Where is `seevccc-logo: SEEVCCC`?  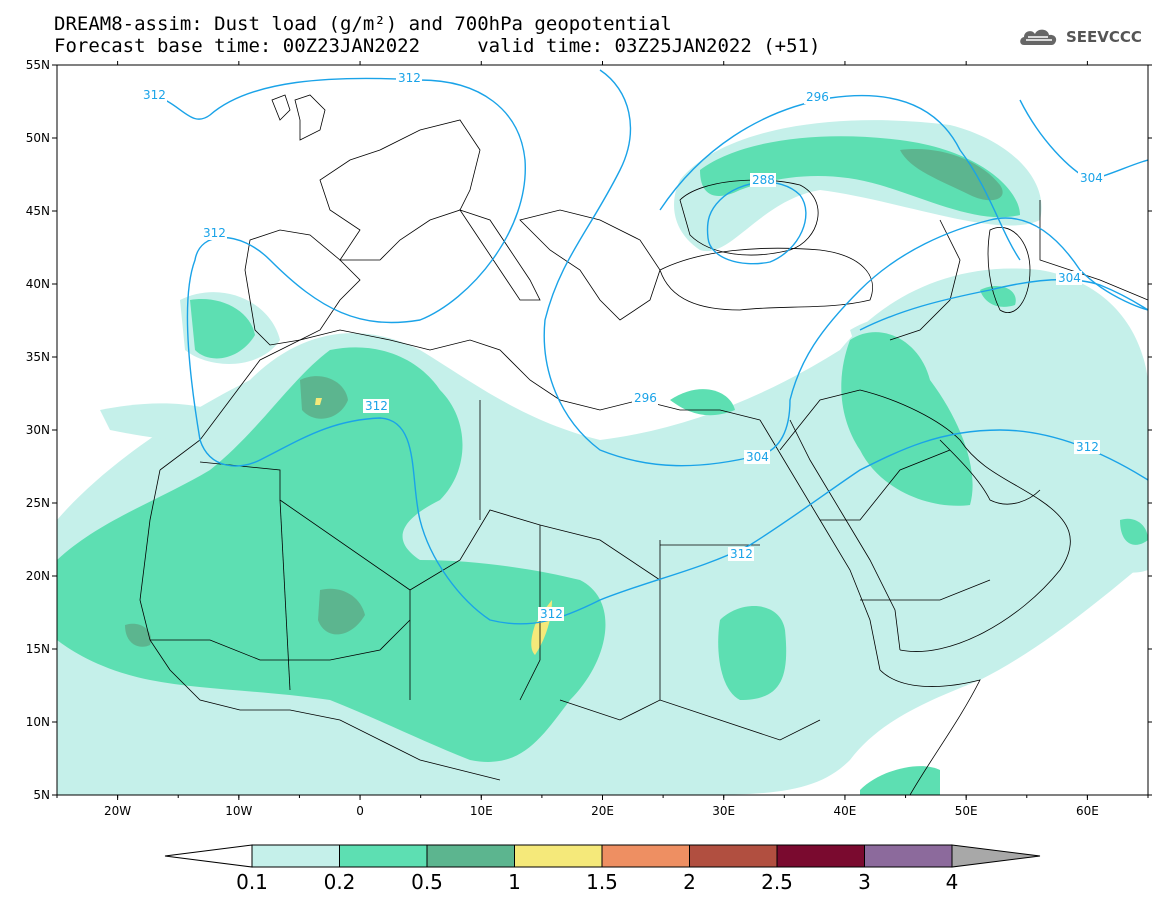
seevccc-logo: SEEVCCC is located at coordinates (1080, 37).